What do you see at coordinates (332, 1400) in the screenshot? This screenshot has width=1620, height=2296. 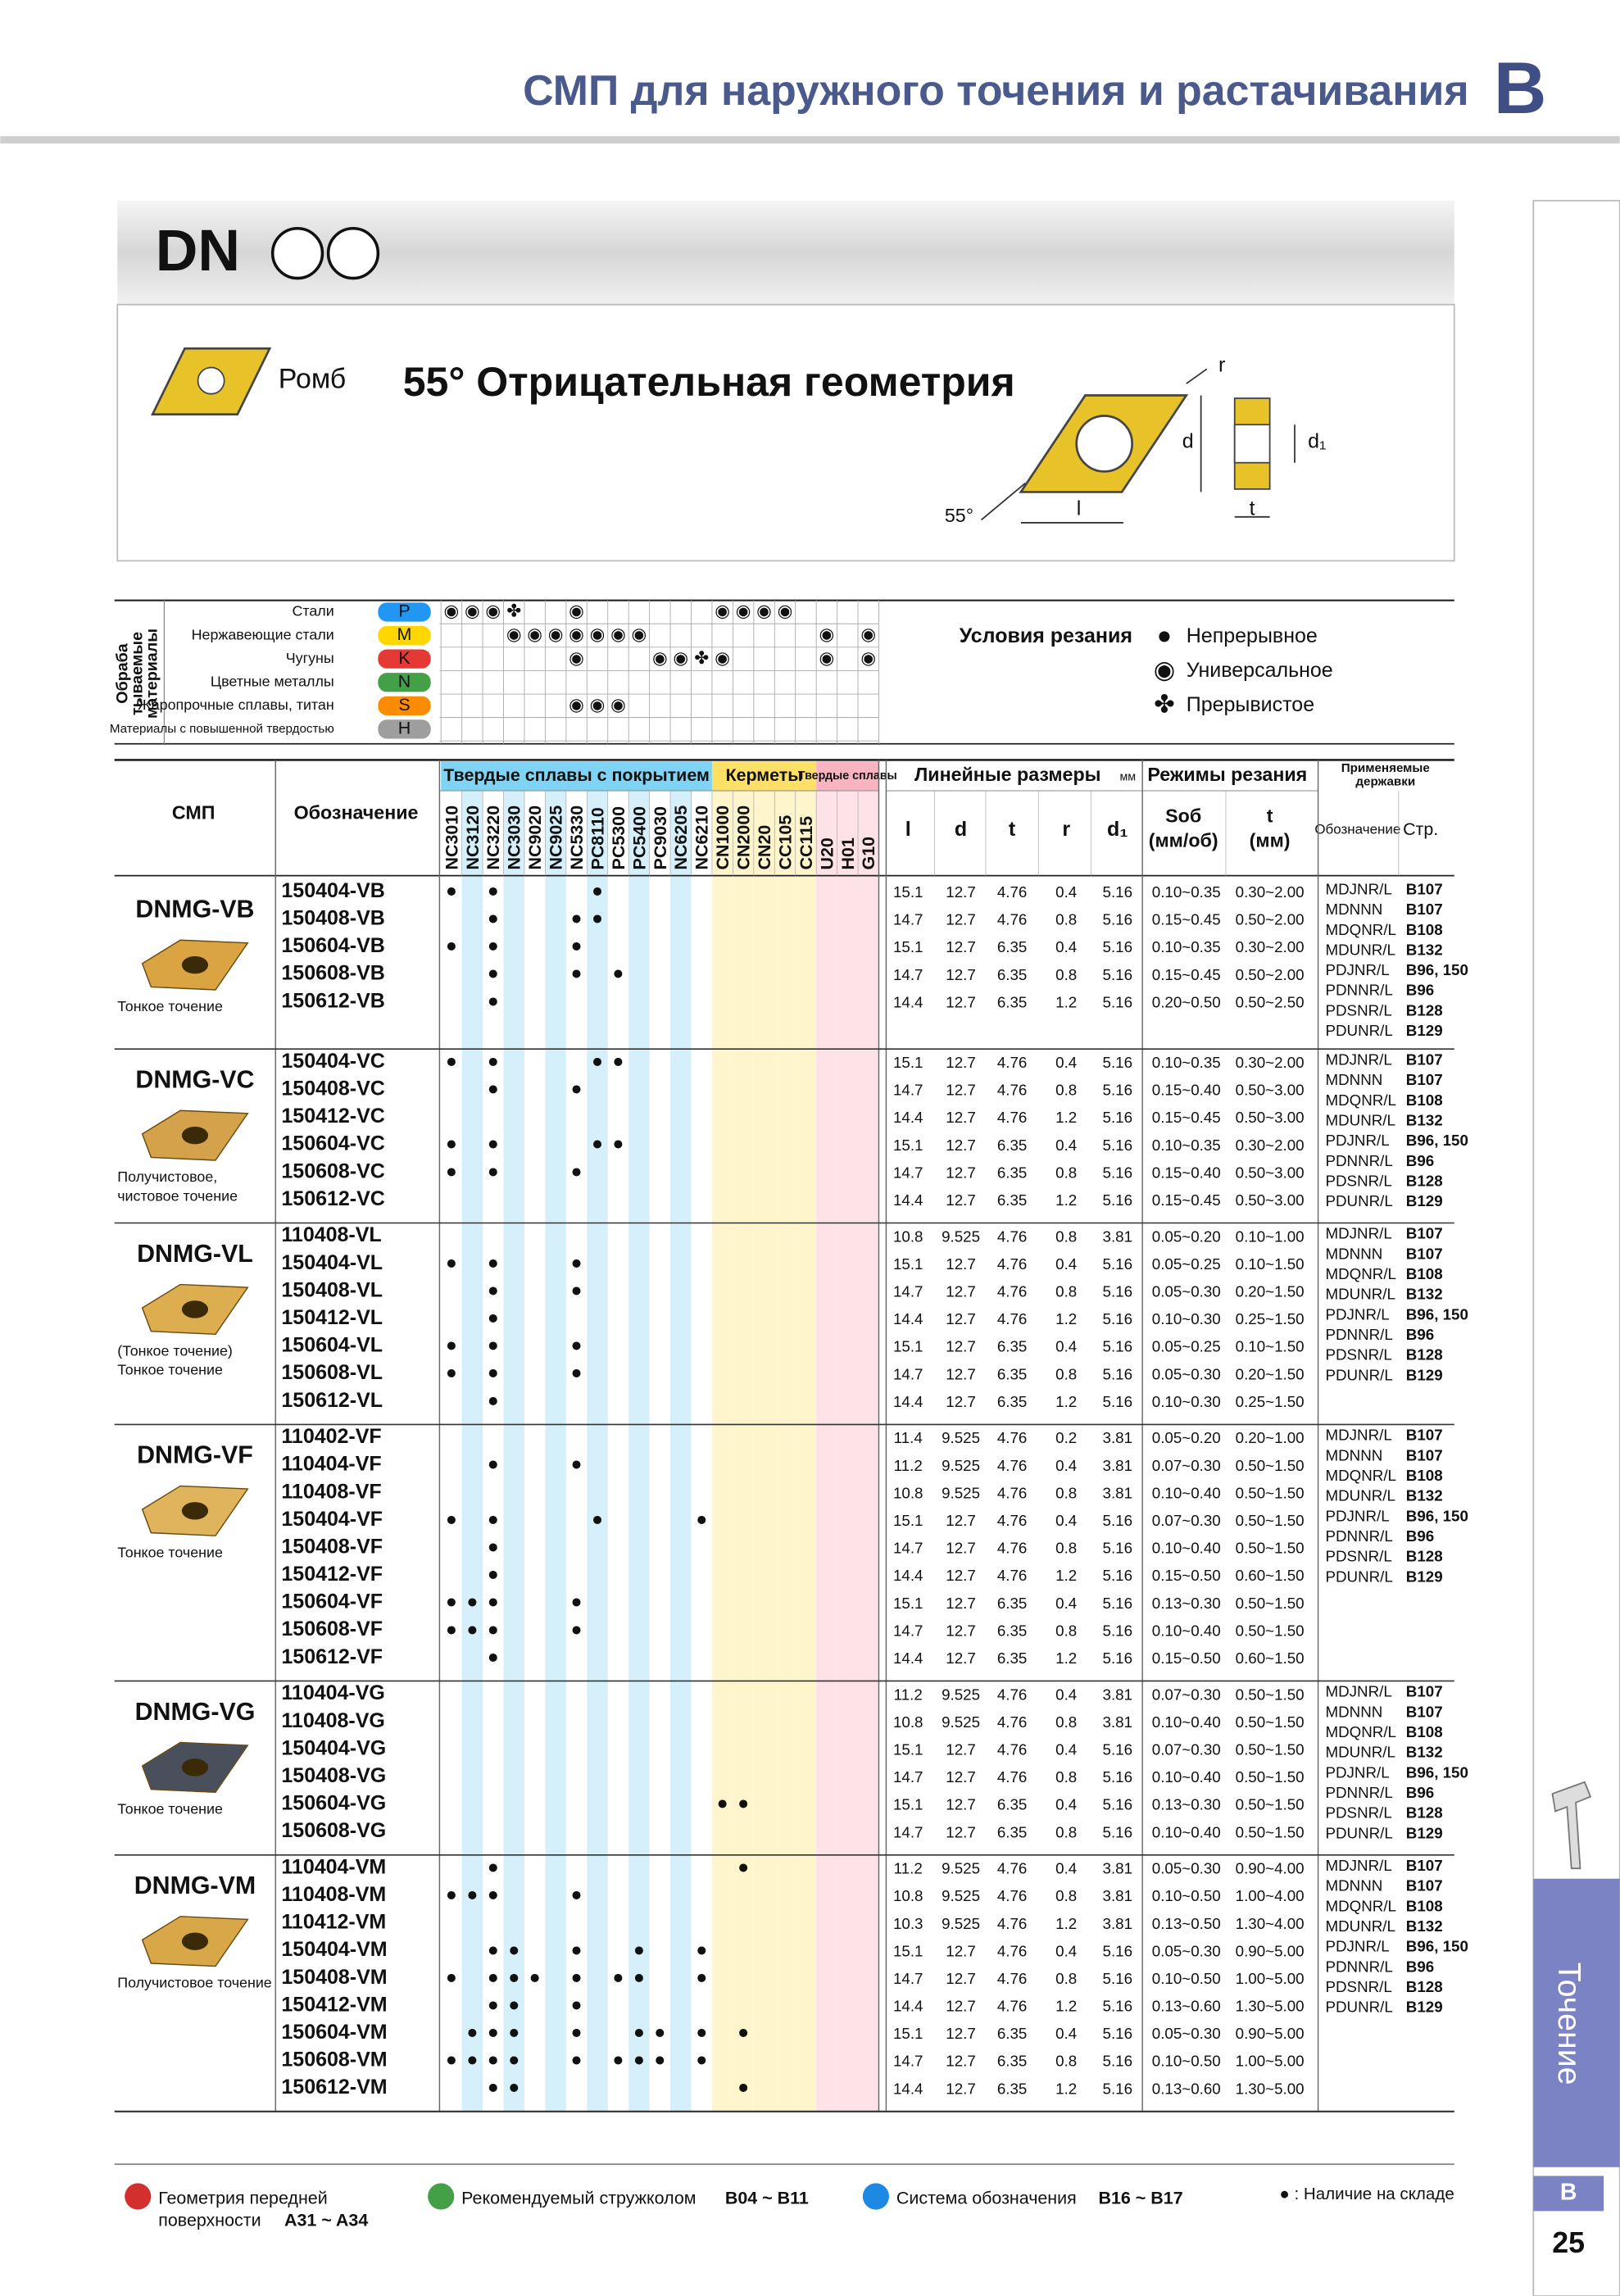 I see `insert-code: 150612-VL` at bounding box center [332, 1400].